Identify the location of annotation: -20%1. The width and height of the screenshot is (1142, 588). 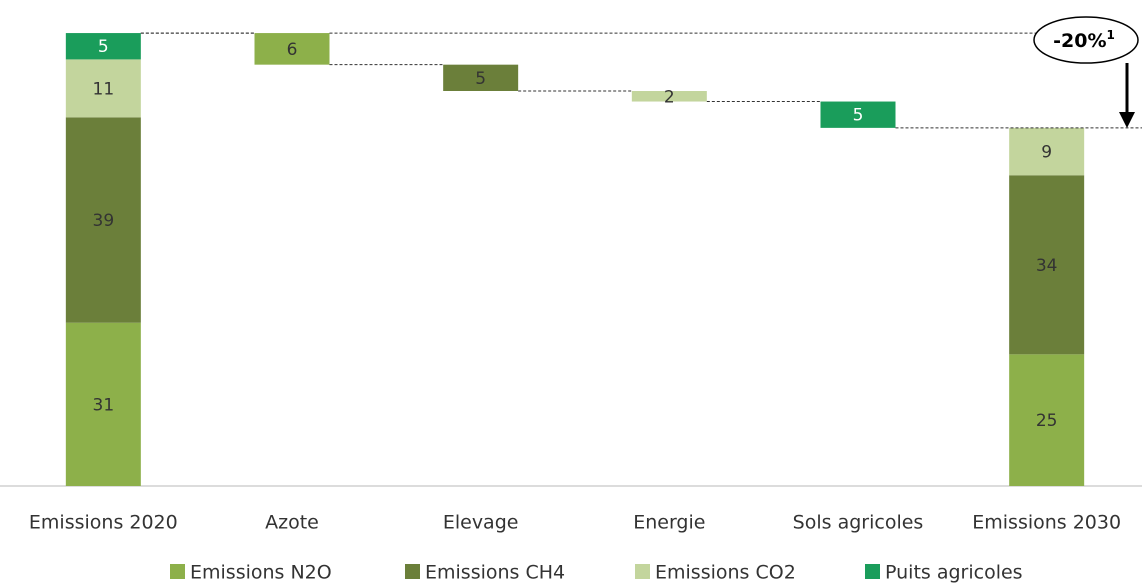
(1084, 40).